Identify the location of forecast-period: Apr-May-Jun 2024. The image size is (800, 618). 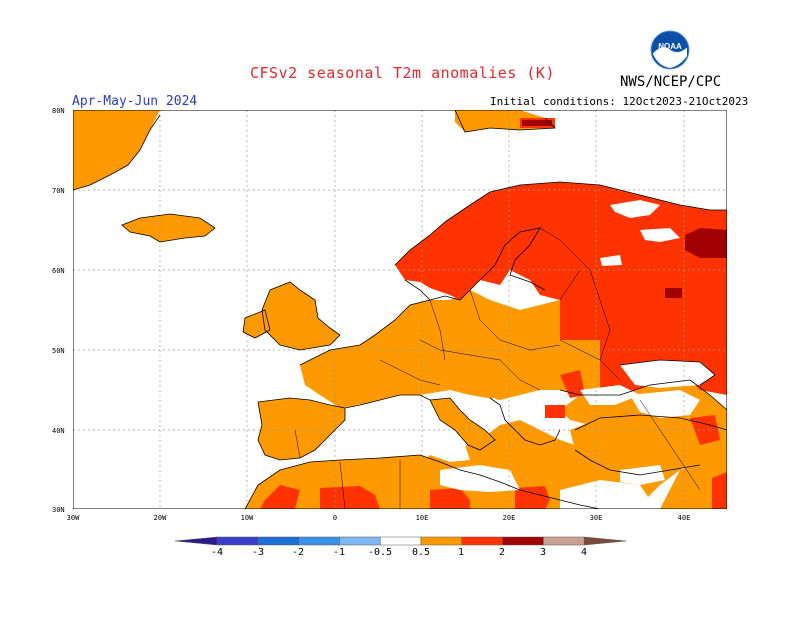
(135, 101).